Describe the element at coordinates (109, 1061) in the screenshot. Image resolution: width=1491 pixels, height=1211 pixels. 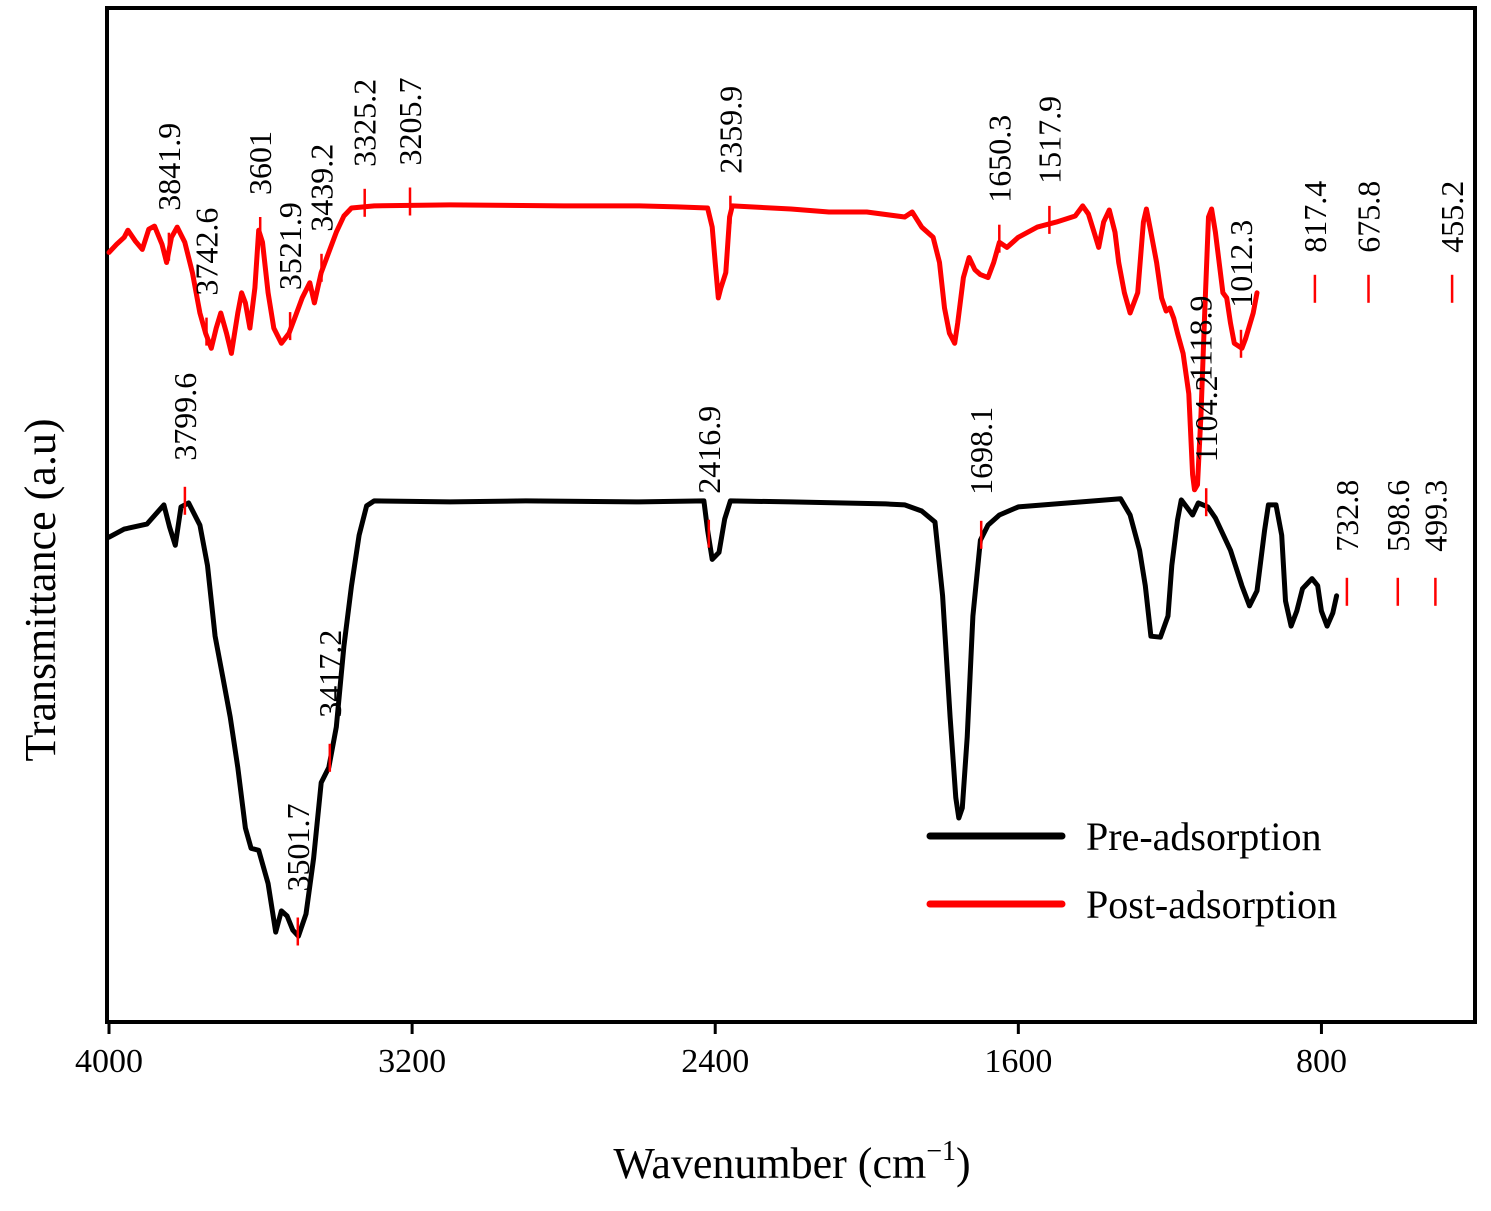
I see `x-tick-label-4000: 4000` at that location.